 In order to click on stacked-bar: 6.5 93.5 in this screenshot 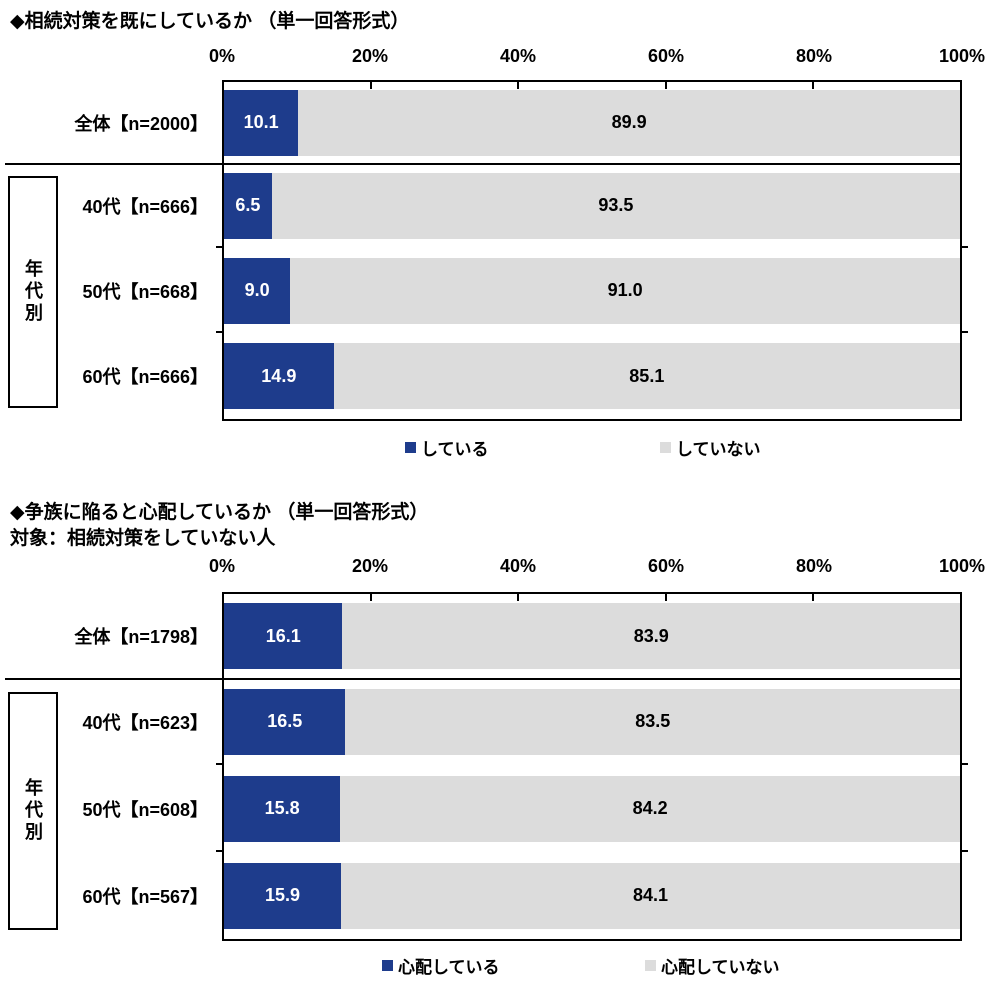, I will do `click(592, 205)`.